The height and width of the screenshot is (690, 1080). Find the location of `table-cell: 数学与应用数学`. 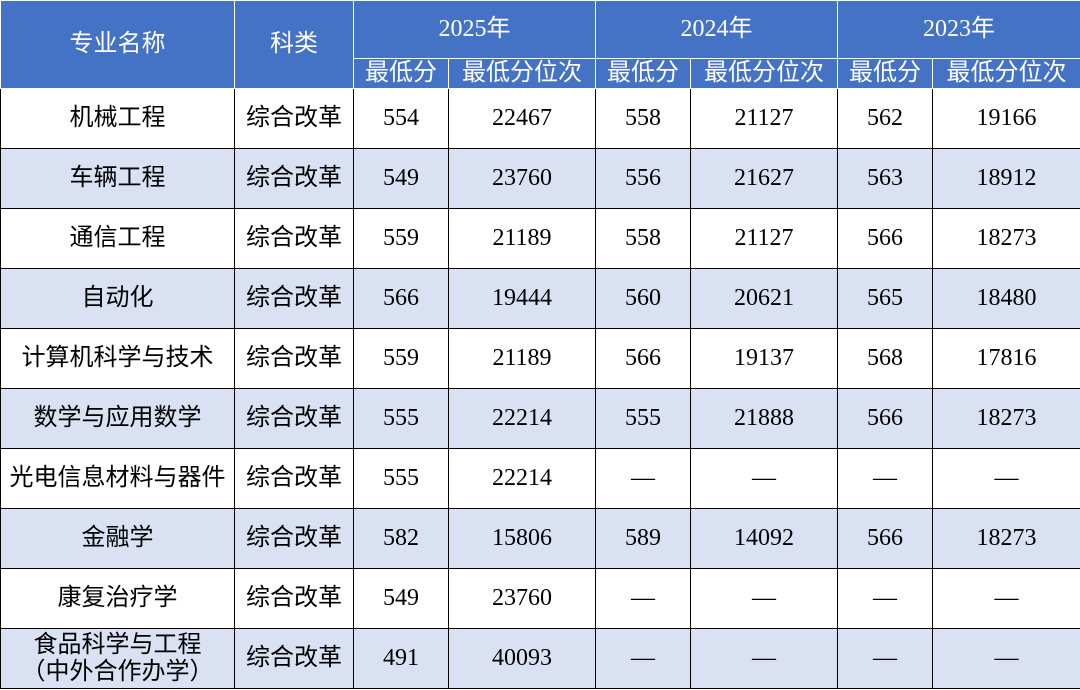

table-cell: 数学与应用数学 is located at coordinates (117, 418).